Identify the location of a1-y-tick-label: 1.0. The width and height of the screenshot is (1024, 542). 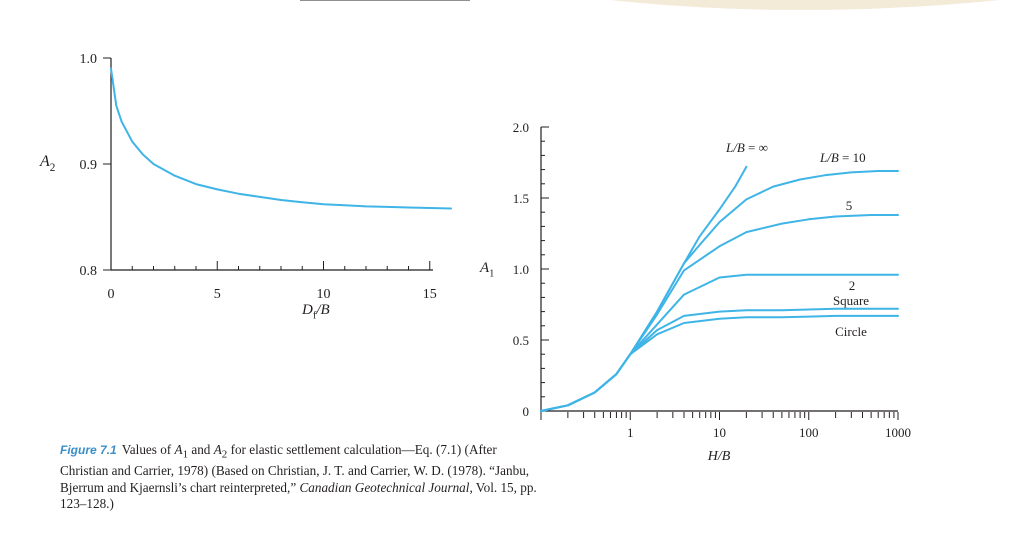
(521, 269).